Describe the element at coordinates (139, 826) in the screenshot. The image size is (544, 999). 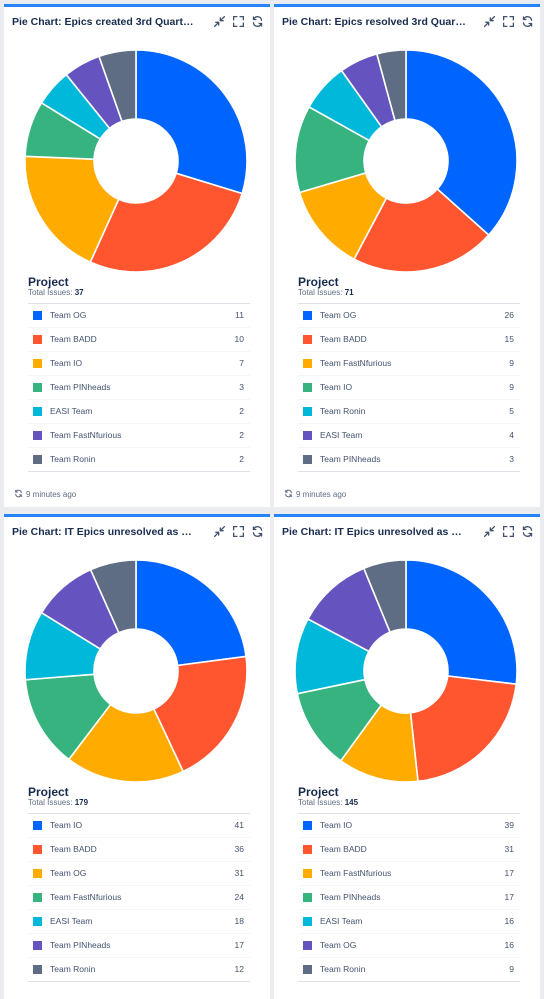
I see `legend-row: Team IO 41` at that location.